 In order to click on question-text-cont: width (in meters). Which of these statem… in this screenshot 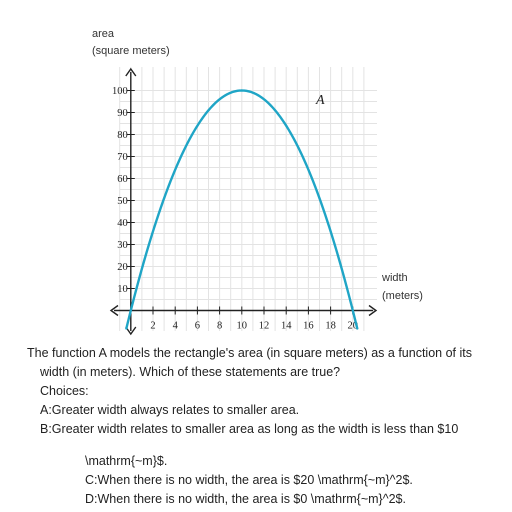, I will do `click(190, 372)`.